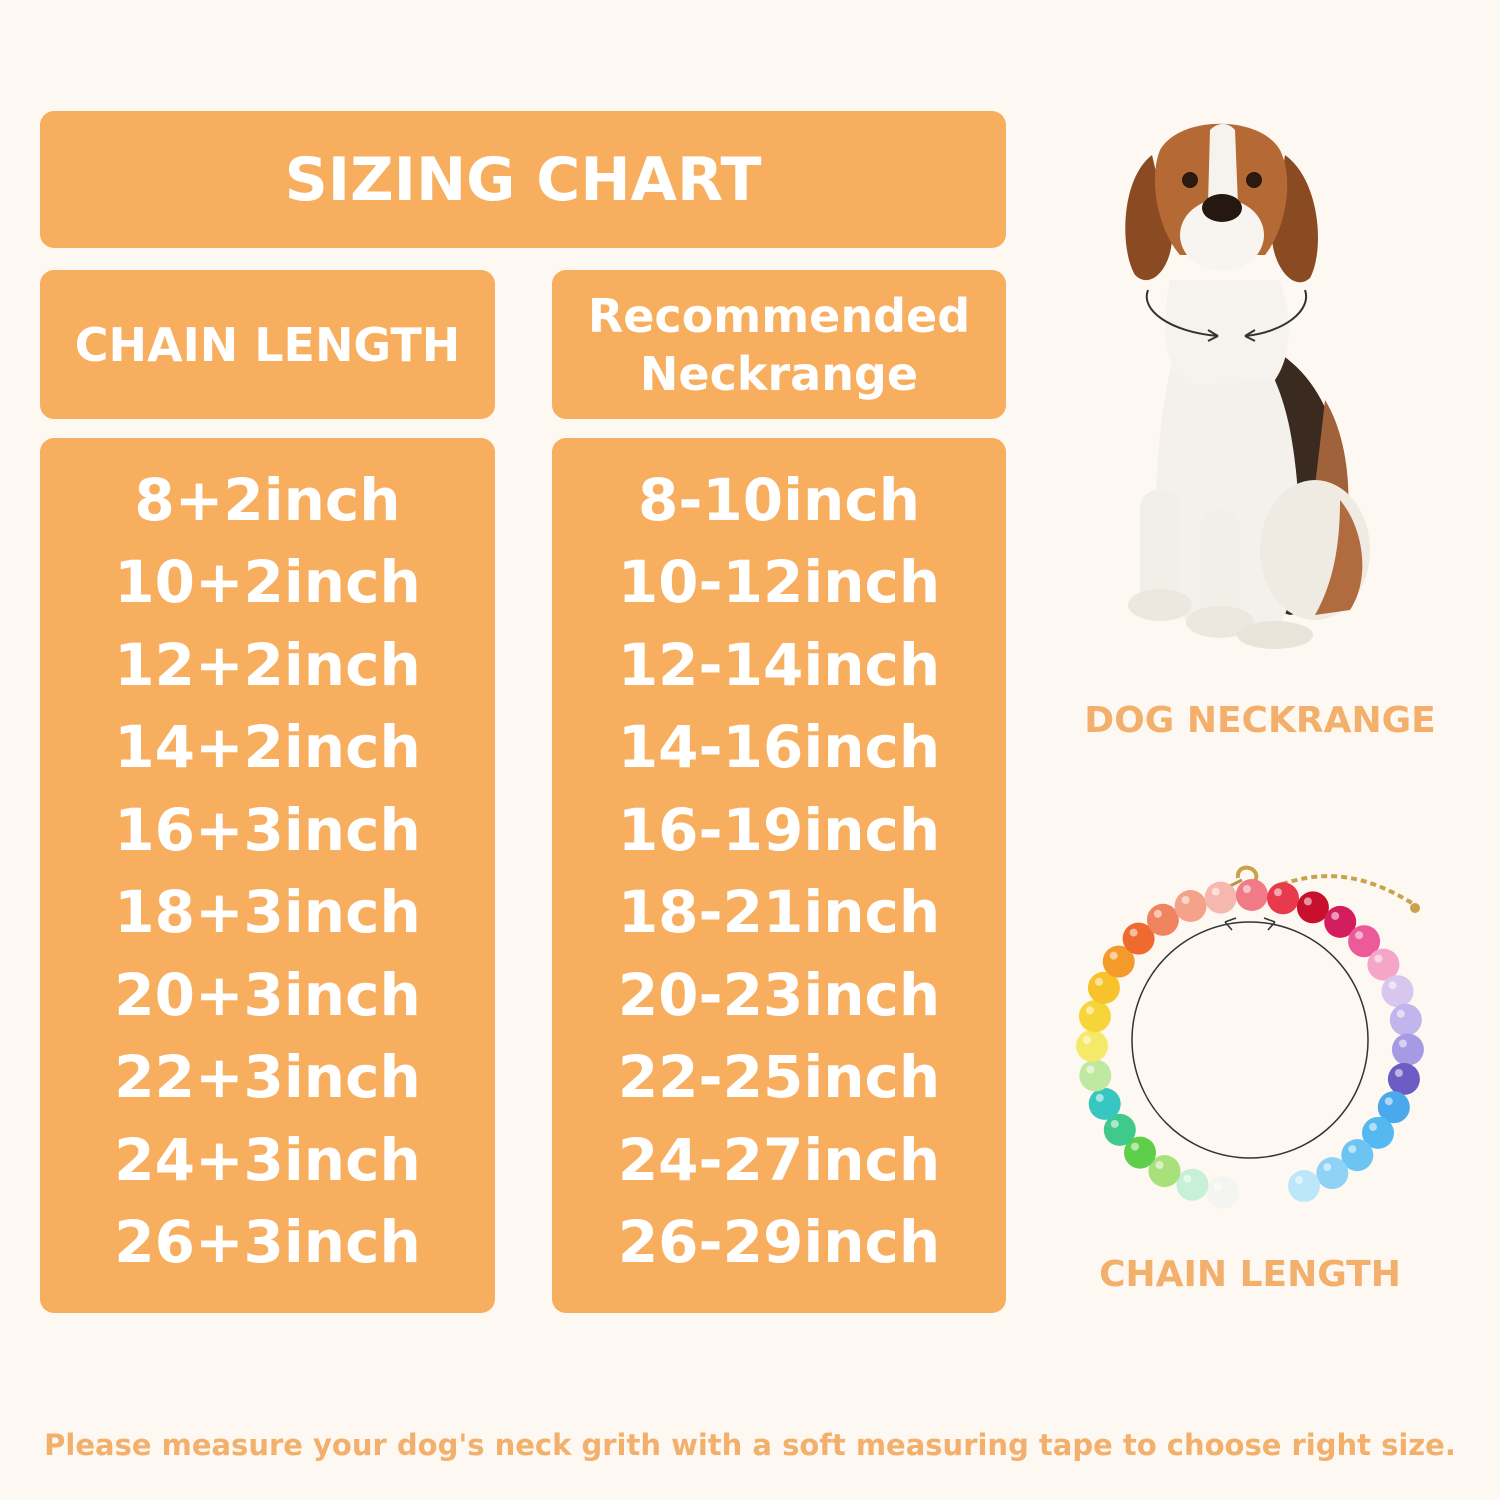  Describe the element at coordinates (1247, 386) in the screenshot. I see `beagle-dog-image` at that location.